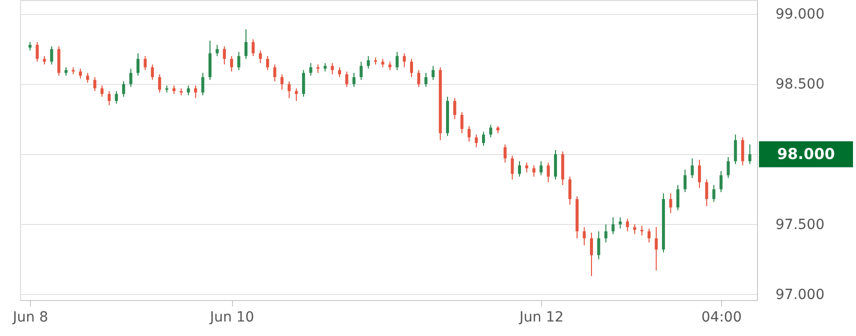 This screenshot has height=336, width=856. Describe the element at coordinates (800, 224) in the screenshot. I see `y-tick-label: 97.500` at that location.